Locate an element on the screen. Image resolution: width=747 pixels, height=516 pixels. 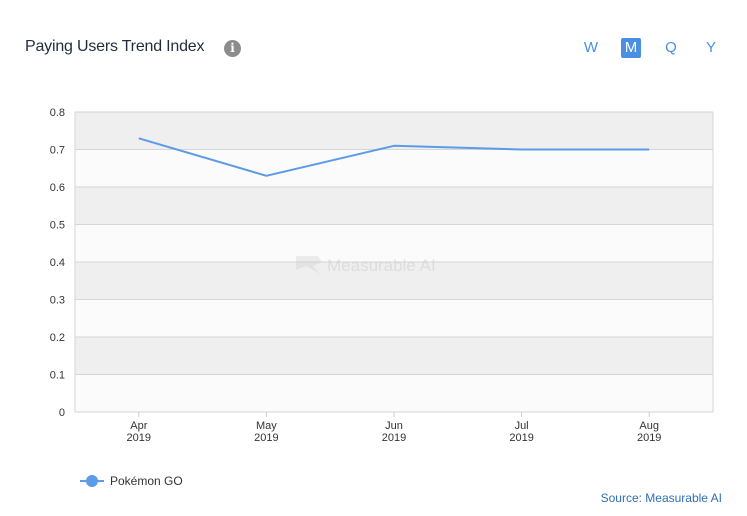
watermark-logo-icon is located at coordinates (309, 265).